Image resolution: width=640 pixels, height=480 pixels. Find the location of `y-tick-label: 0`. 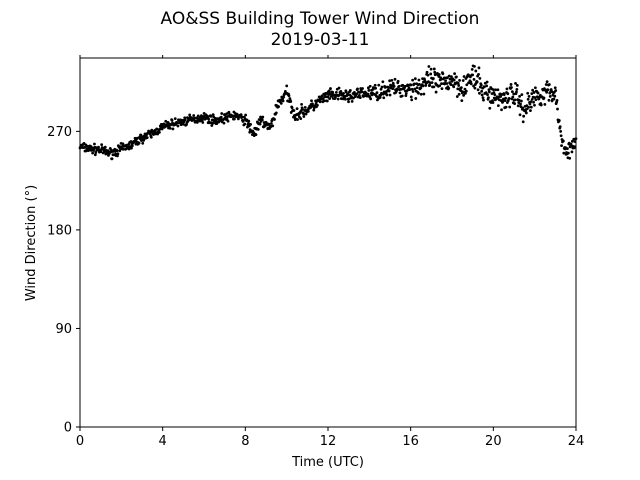

y-tick-label: 0 is located at coordinates (68, 428).